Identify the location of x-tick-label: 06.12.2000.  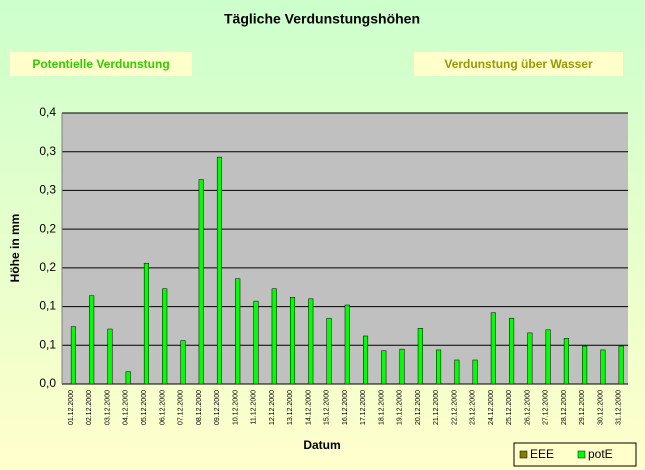
(162, 407).